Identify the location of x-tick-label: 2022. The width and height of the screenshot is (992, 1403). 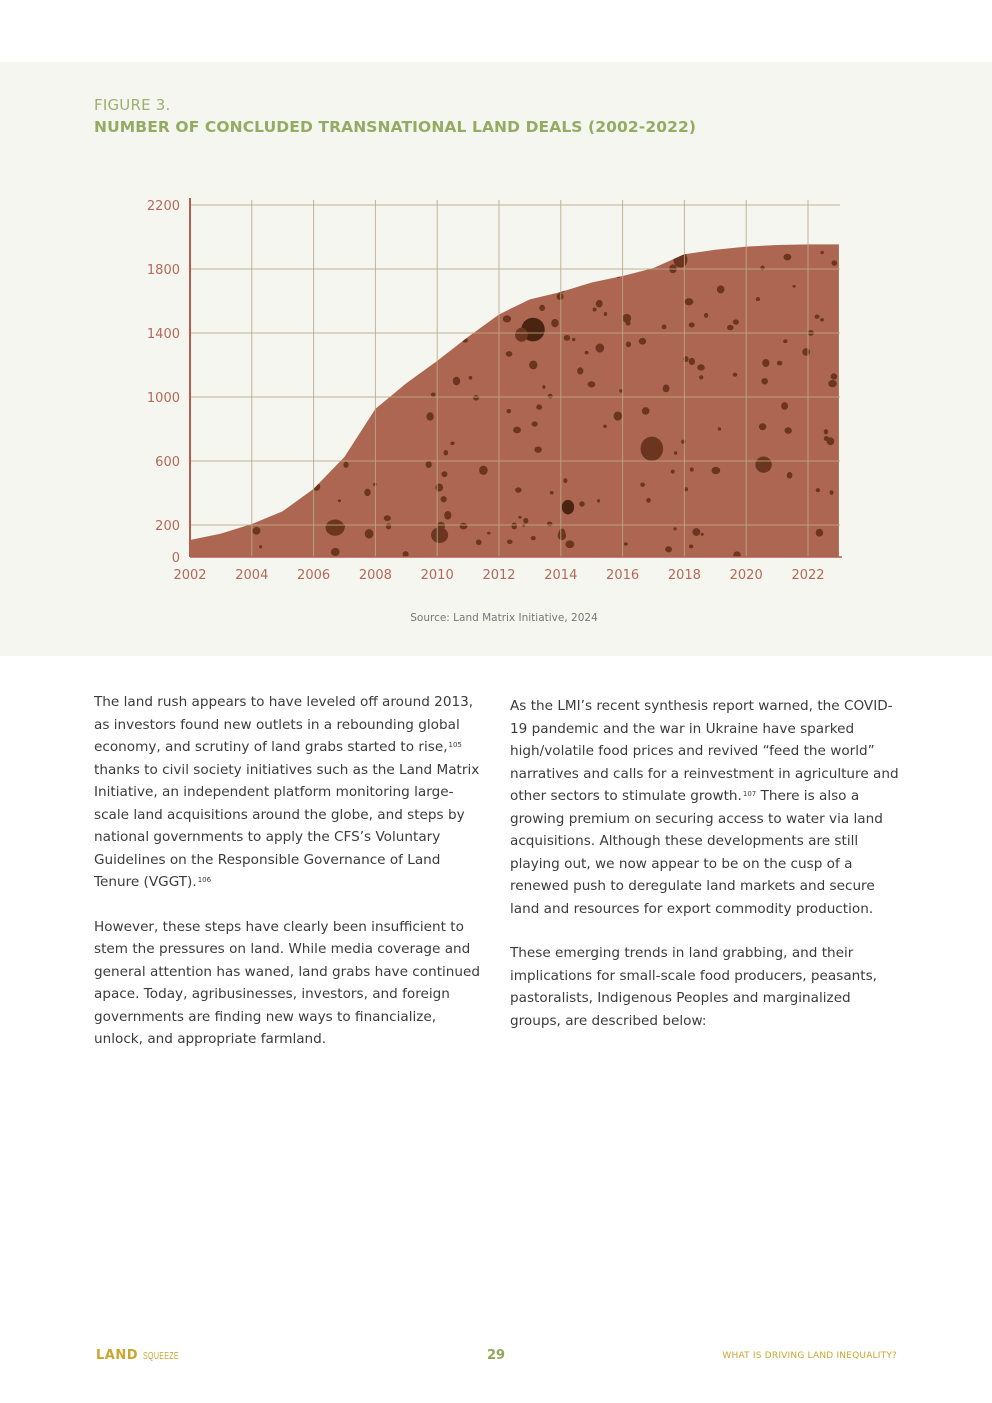
(807, 575).